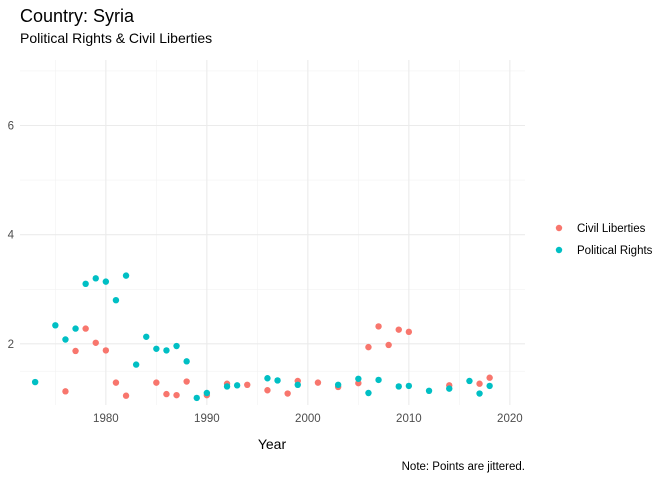 The image size is (672, 480). I want to click on x-tick-label: 1980, so click(106, 419).